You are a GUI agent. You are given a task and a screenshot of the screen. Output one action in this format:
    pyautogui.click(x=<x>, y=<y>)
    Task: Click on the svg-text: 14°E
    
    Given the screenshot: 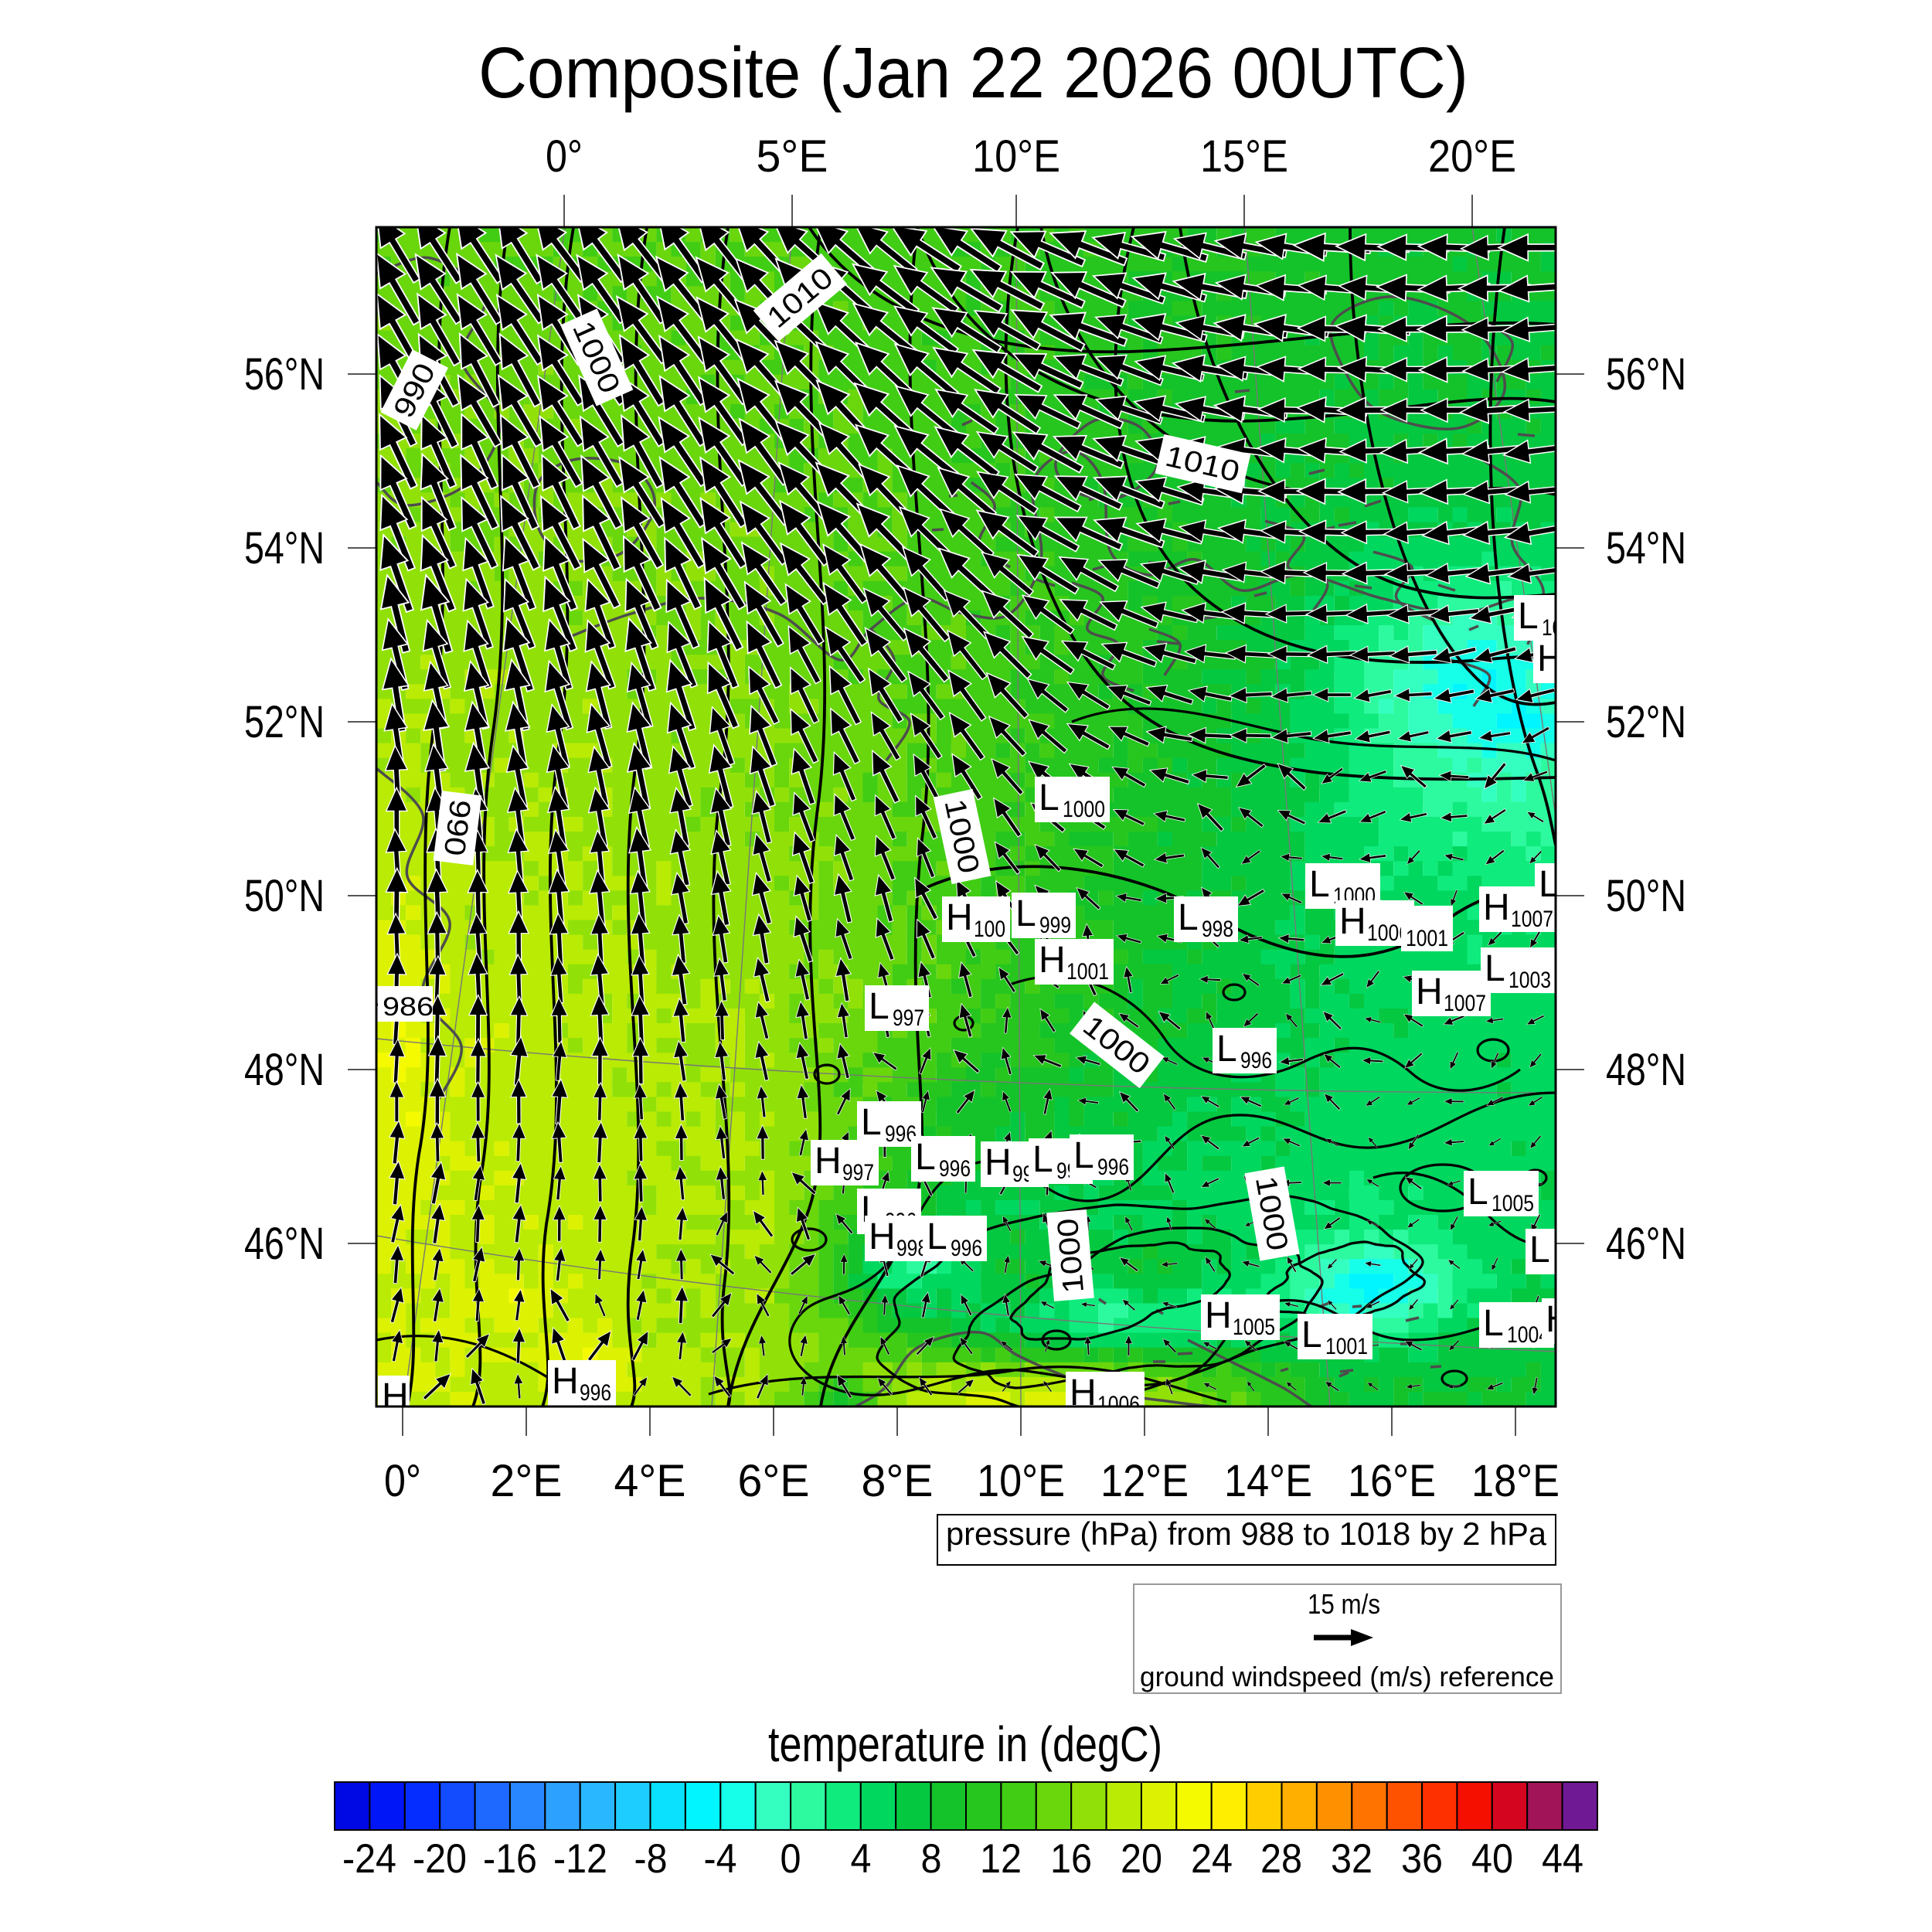 What is the action you would take?
    pyautogui.click(x=1268, y=1481)
    